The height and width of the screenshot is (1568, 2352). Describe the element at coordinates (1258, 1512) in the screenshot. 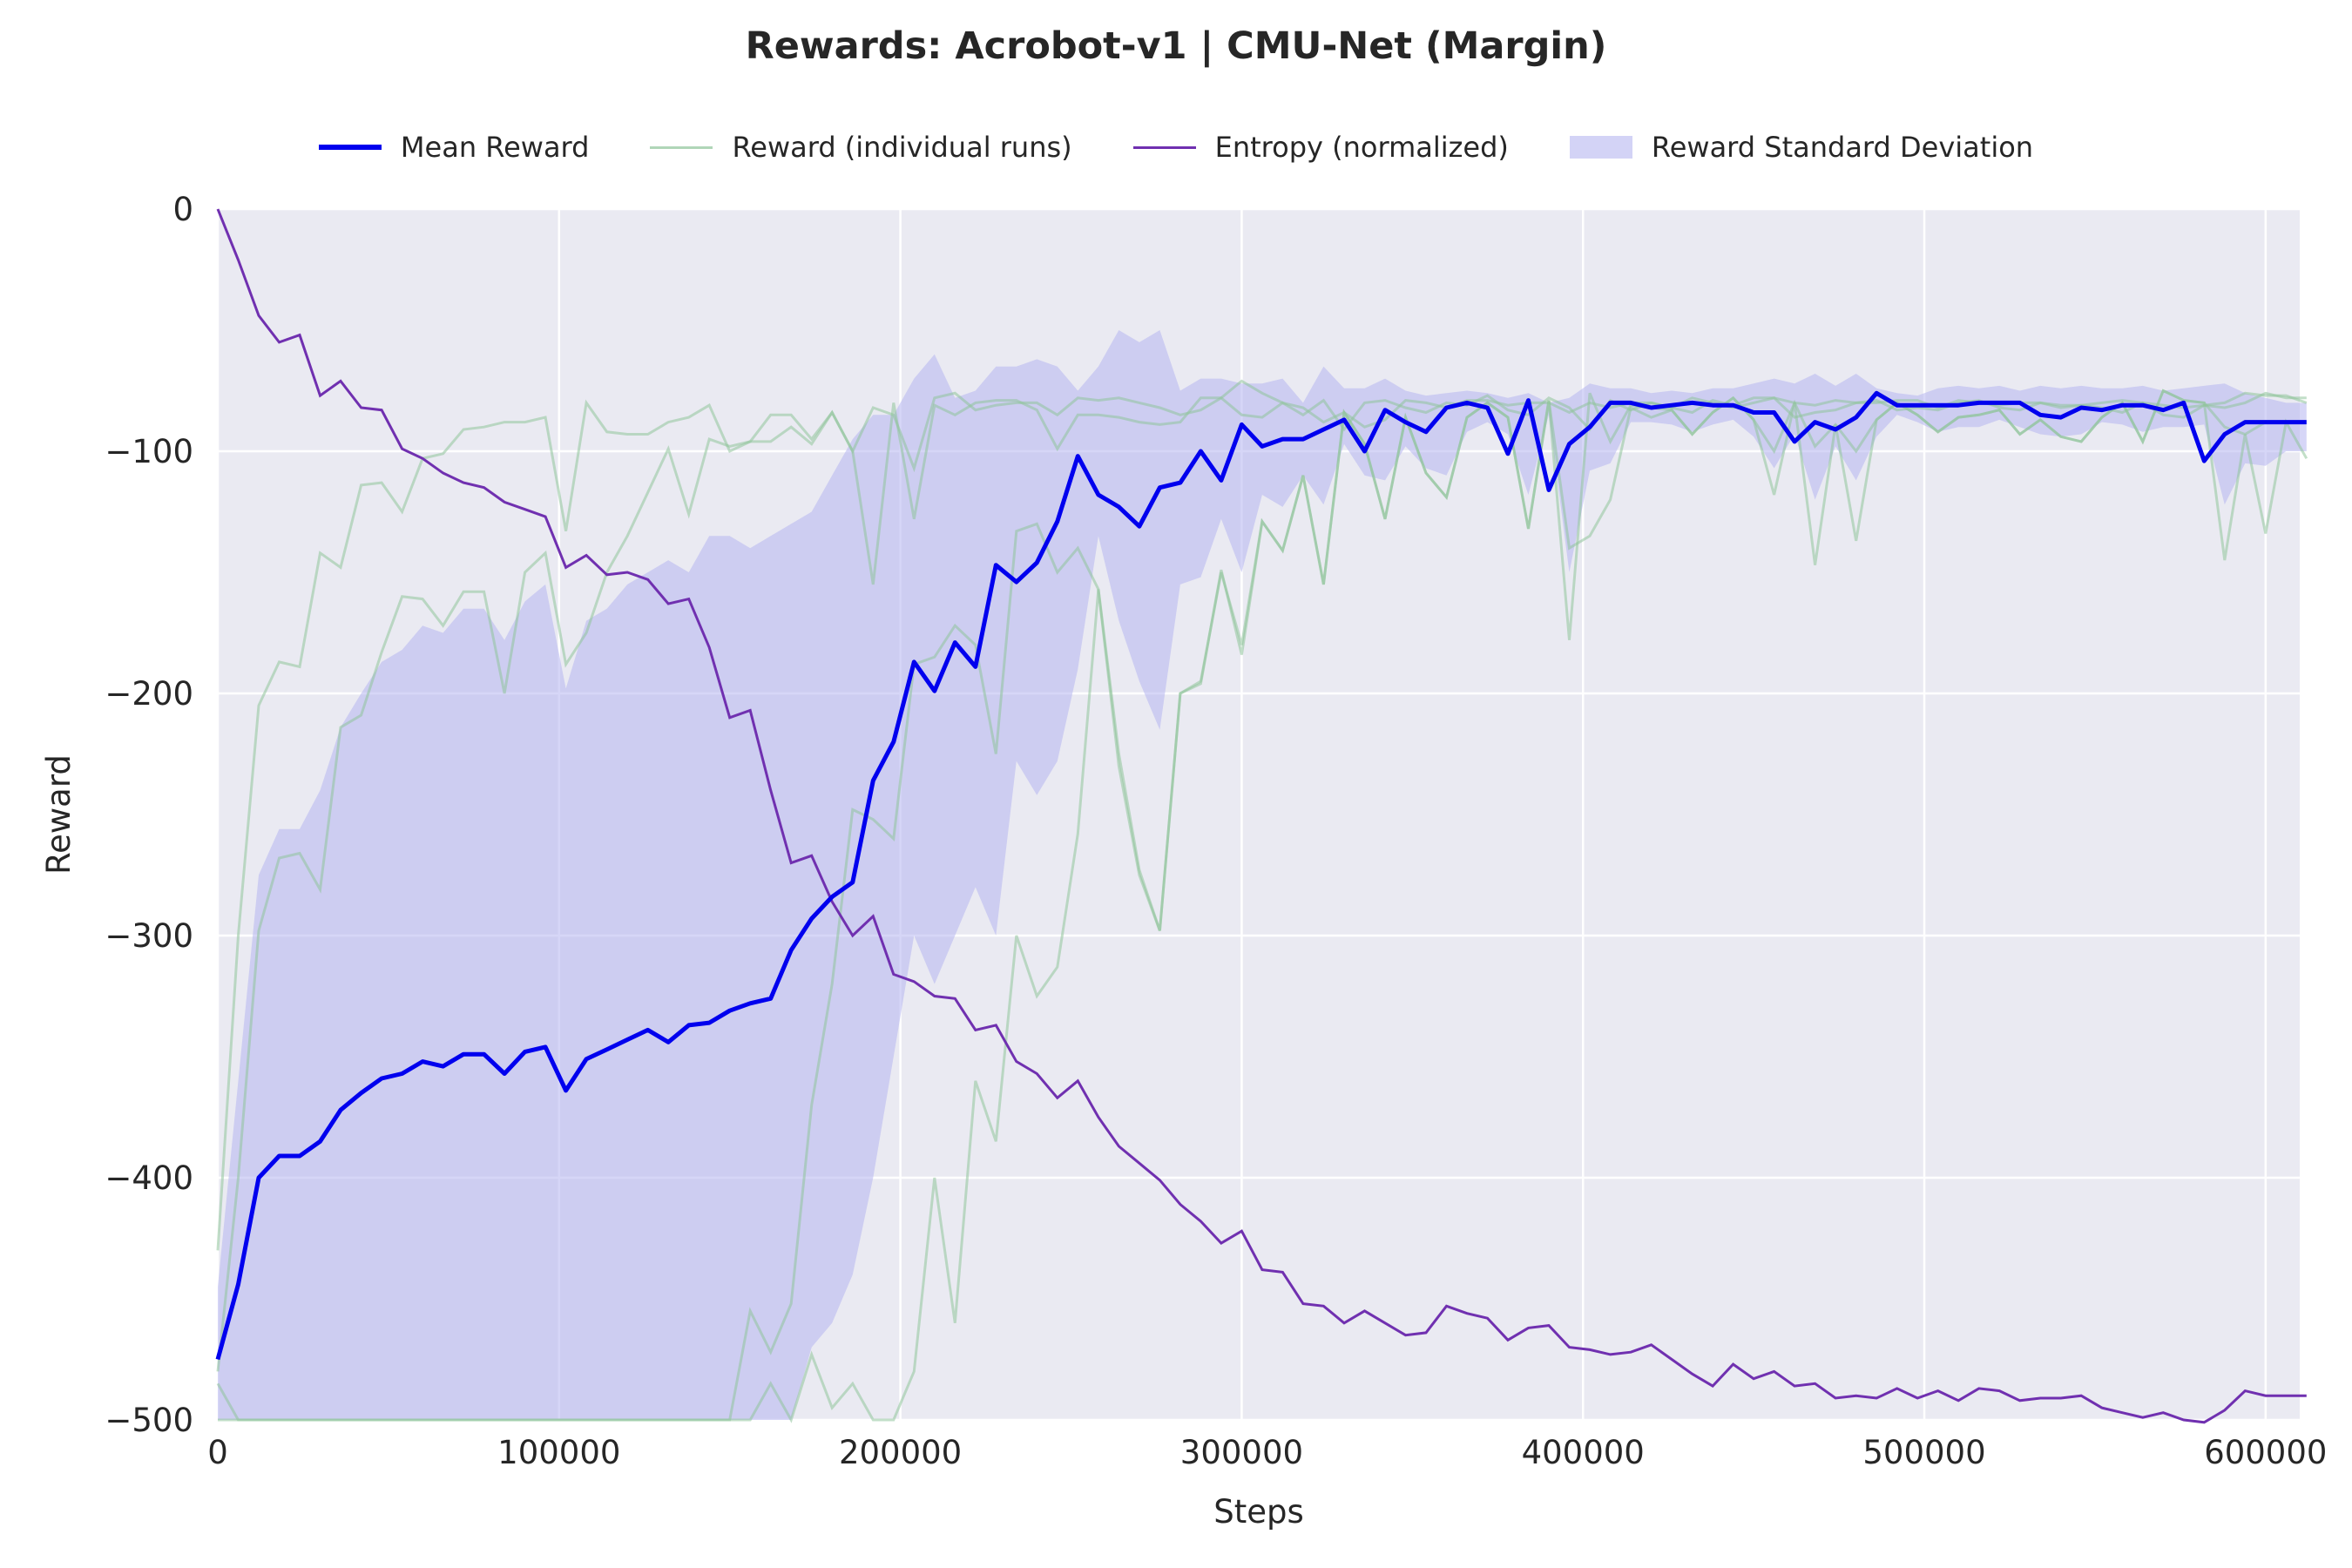

I see `x-axis-label: Steps` at that location.